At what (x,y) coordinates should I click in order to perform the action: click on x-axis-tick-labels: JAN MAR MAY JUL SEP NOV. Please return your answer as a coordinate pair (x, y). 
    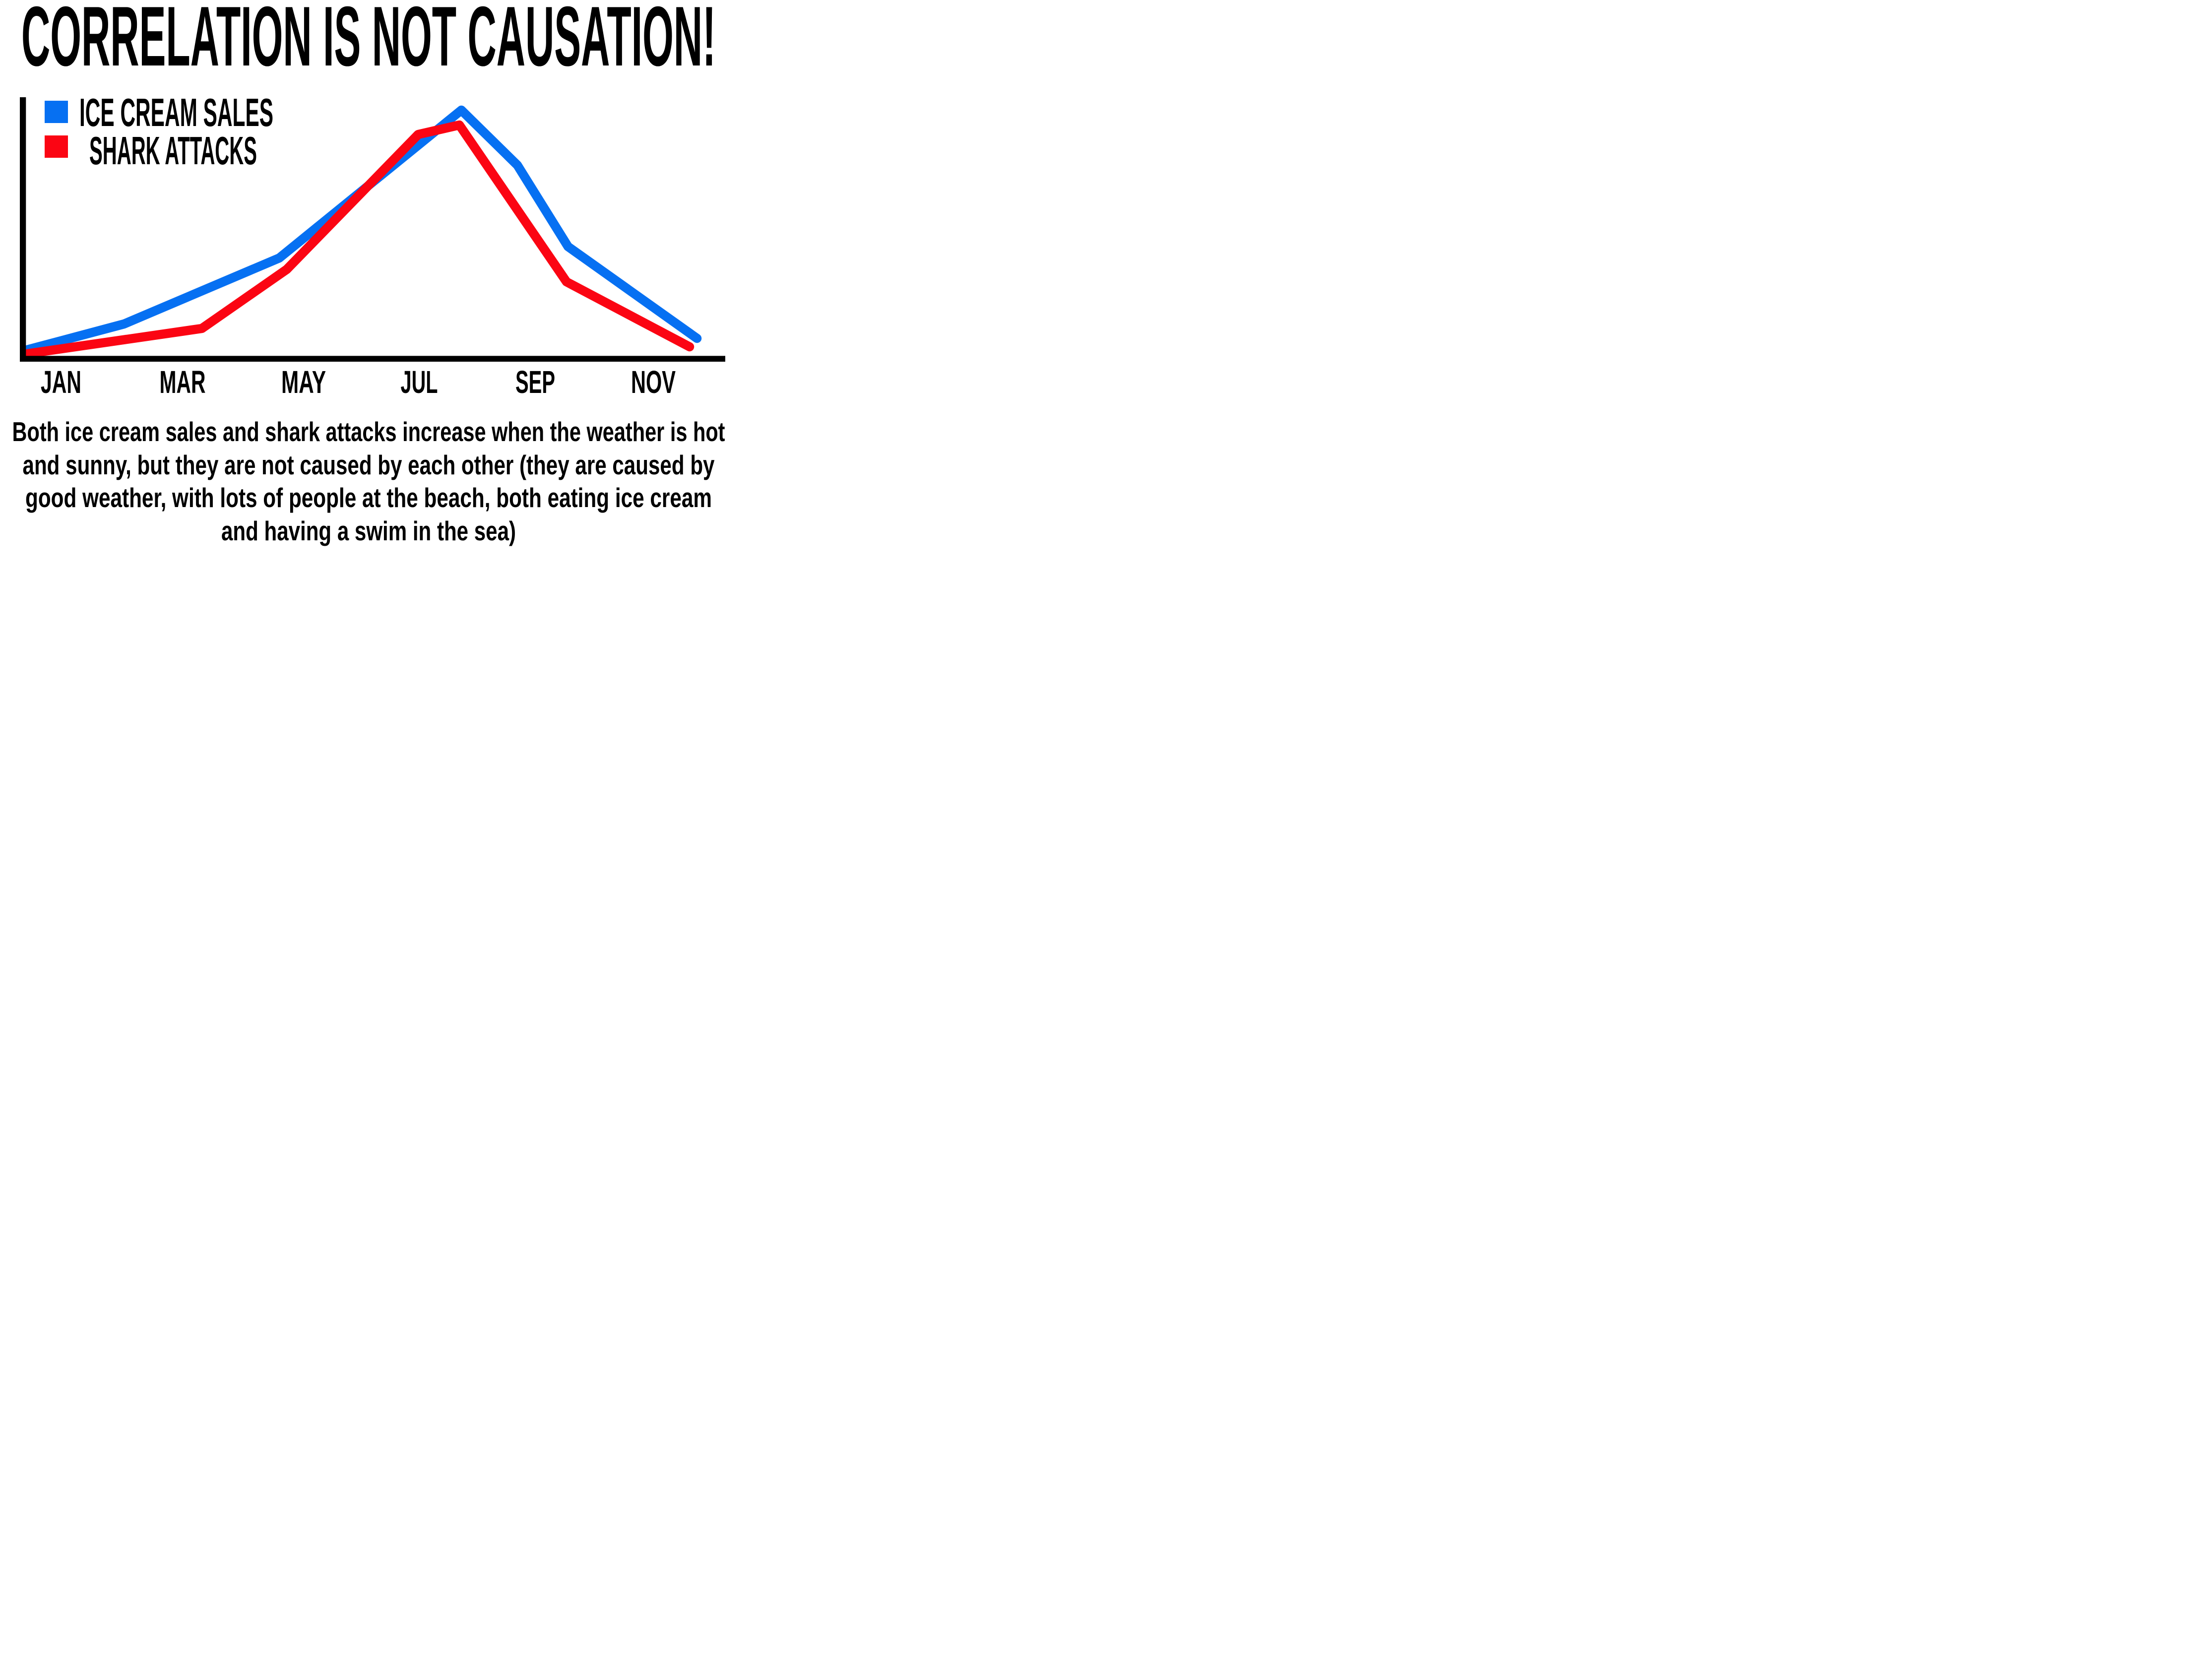
    Looking at the image, I should click on (358, 382).